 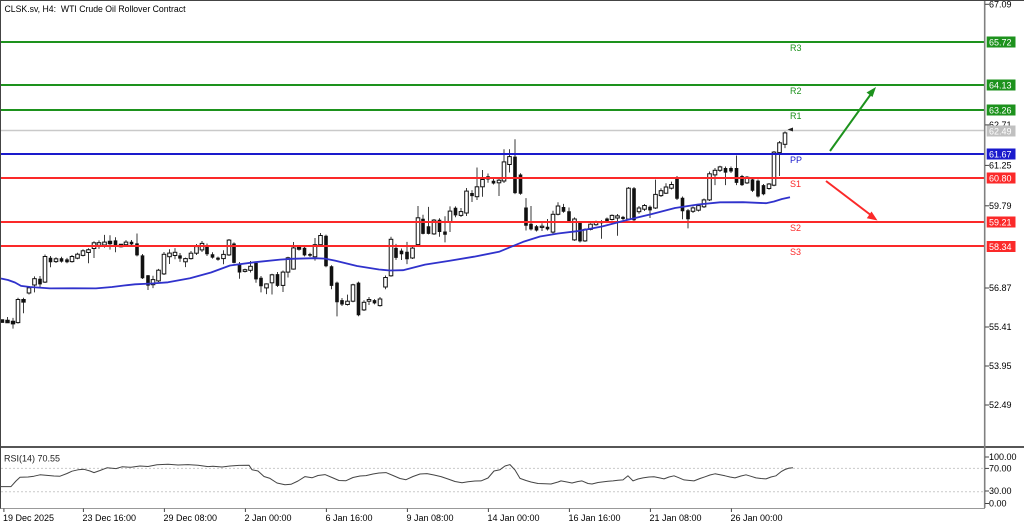 What do you see at coordinates (1000, 366) in the screenshot?
I see `svg-text: 53.95` at bounding box center [1000, 366].